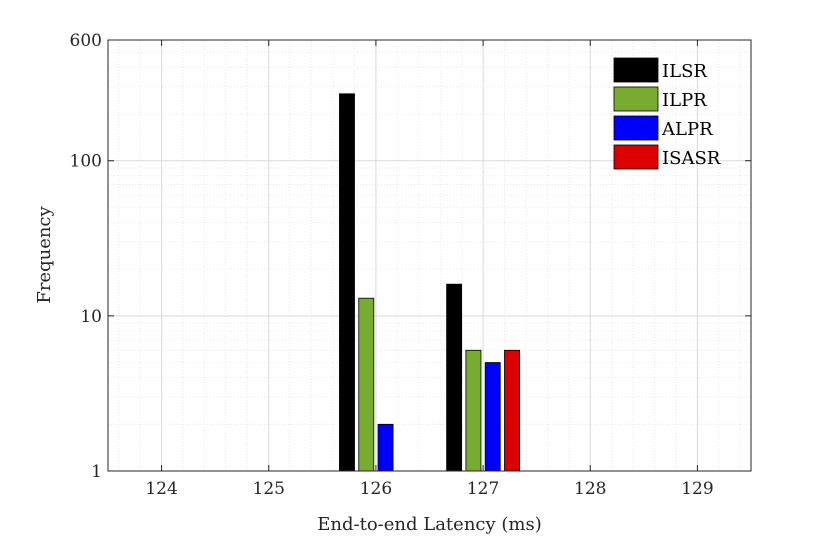 This screenshot has height=541, width=830. Describe the element at coordinates (590, 489) in the screenshot. I see `x-tick-label: 128` at that location.